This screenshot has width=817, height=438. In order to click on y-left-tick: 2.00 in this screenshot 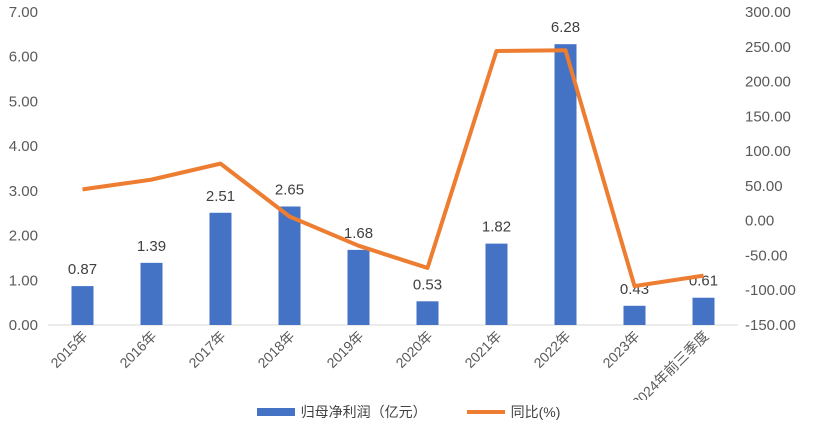, I will do `click(23, 236)`.